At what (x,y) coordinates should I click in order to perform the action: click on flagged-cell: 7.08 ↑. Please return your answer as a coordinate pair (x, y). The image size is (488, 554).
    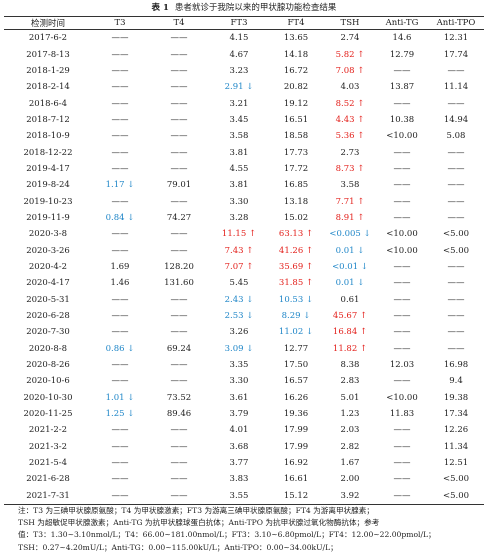
    Looking at the image, I should click on (350, 70).